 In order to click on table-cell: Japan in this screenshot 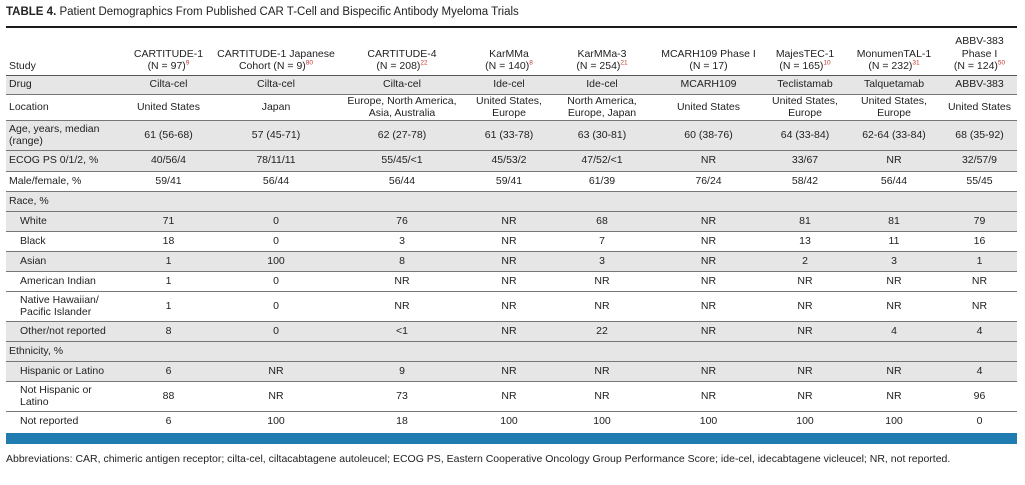, I will do `click(276, 106)`.